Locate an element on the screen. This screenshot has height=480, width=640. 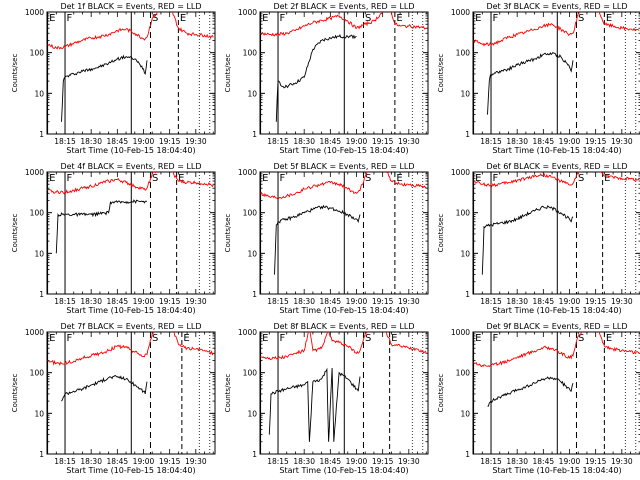
det3-ytick-label: 100 is located at coordinates (463, 53).